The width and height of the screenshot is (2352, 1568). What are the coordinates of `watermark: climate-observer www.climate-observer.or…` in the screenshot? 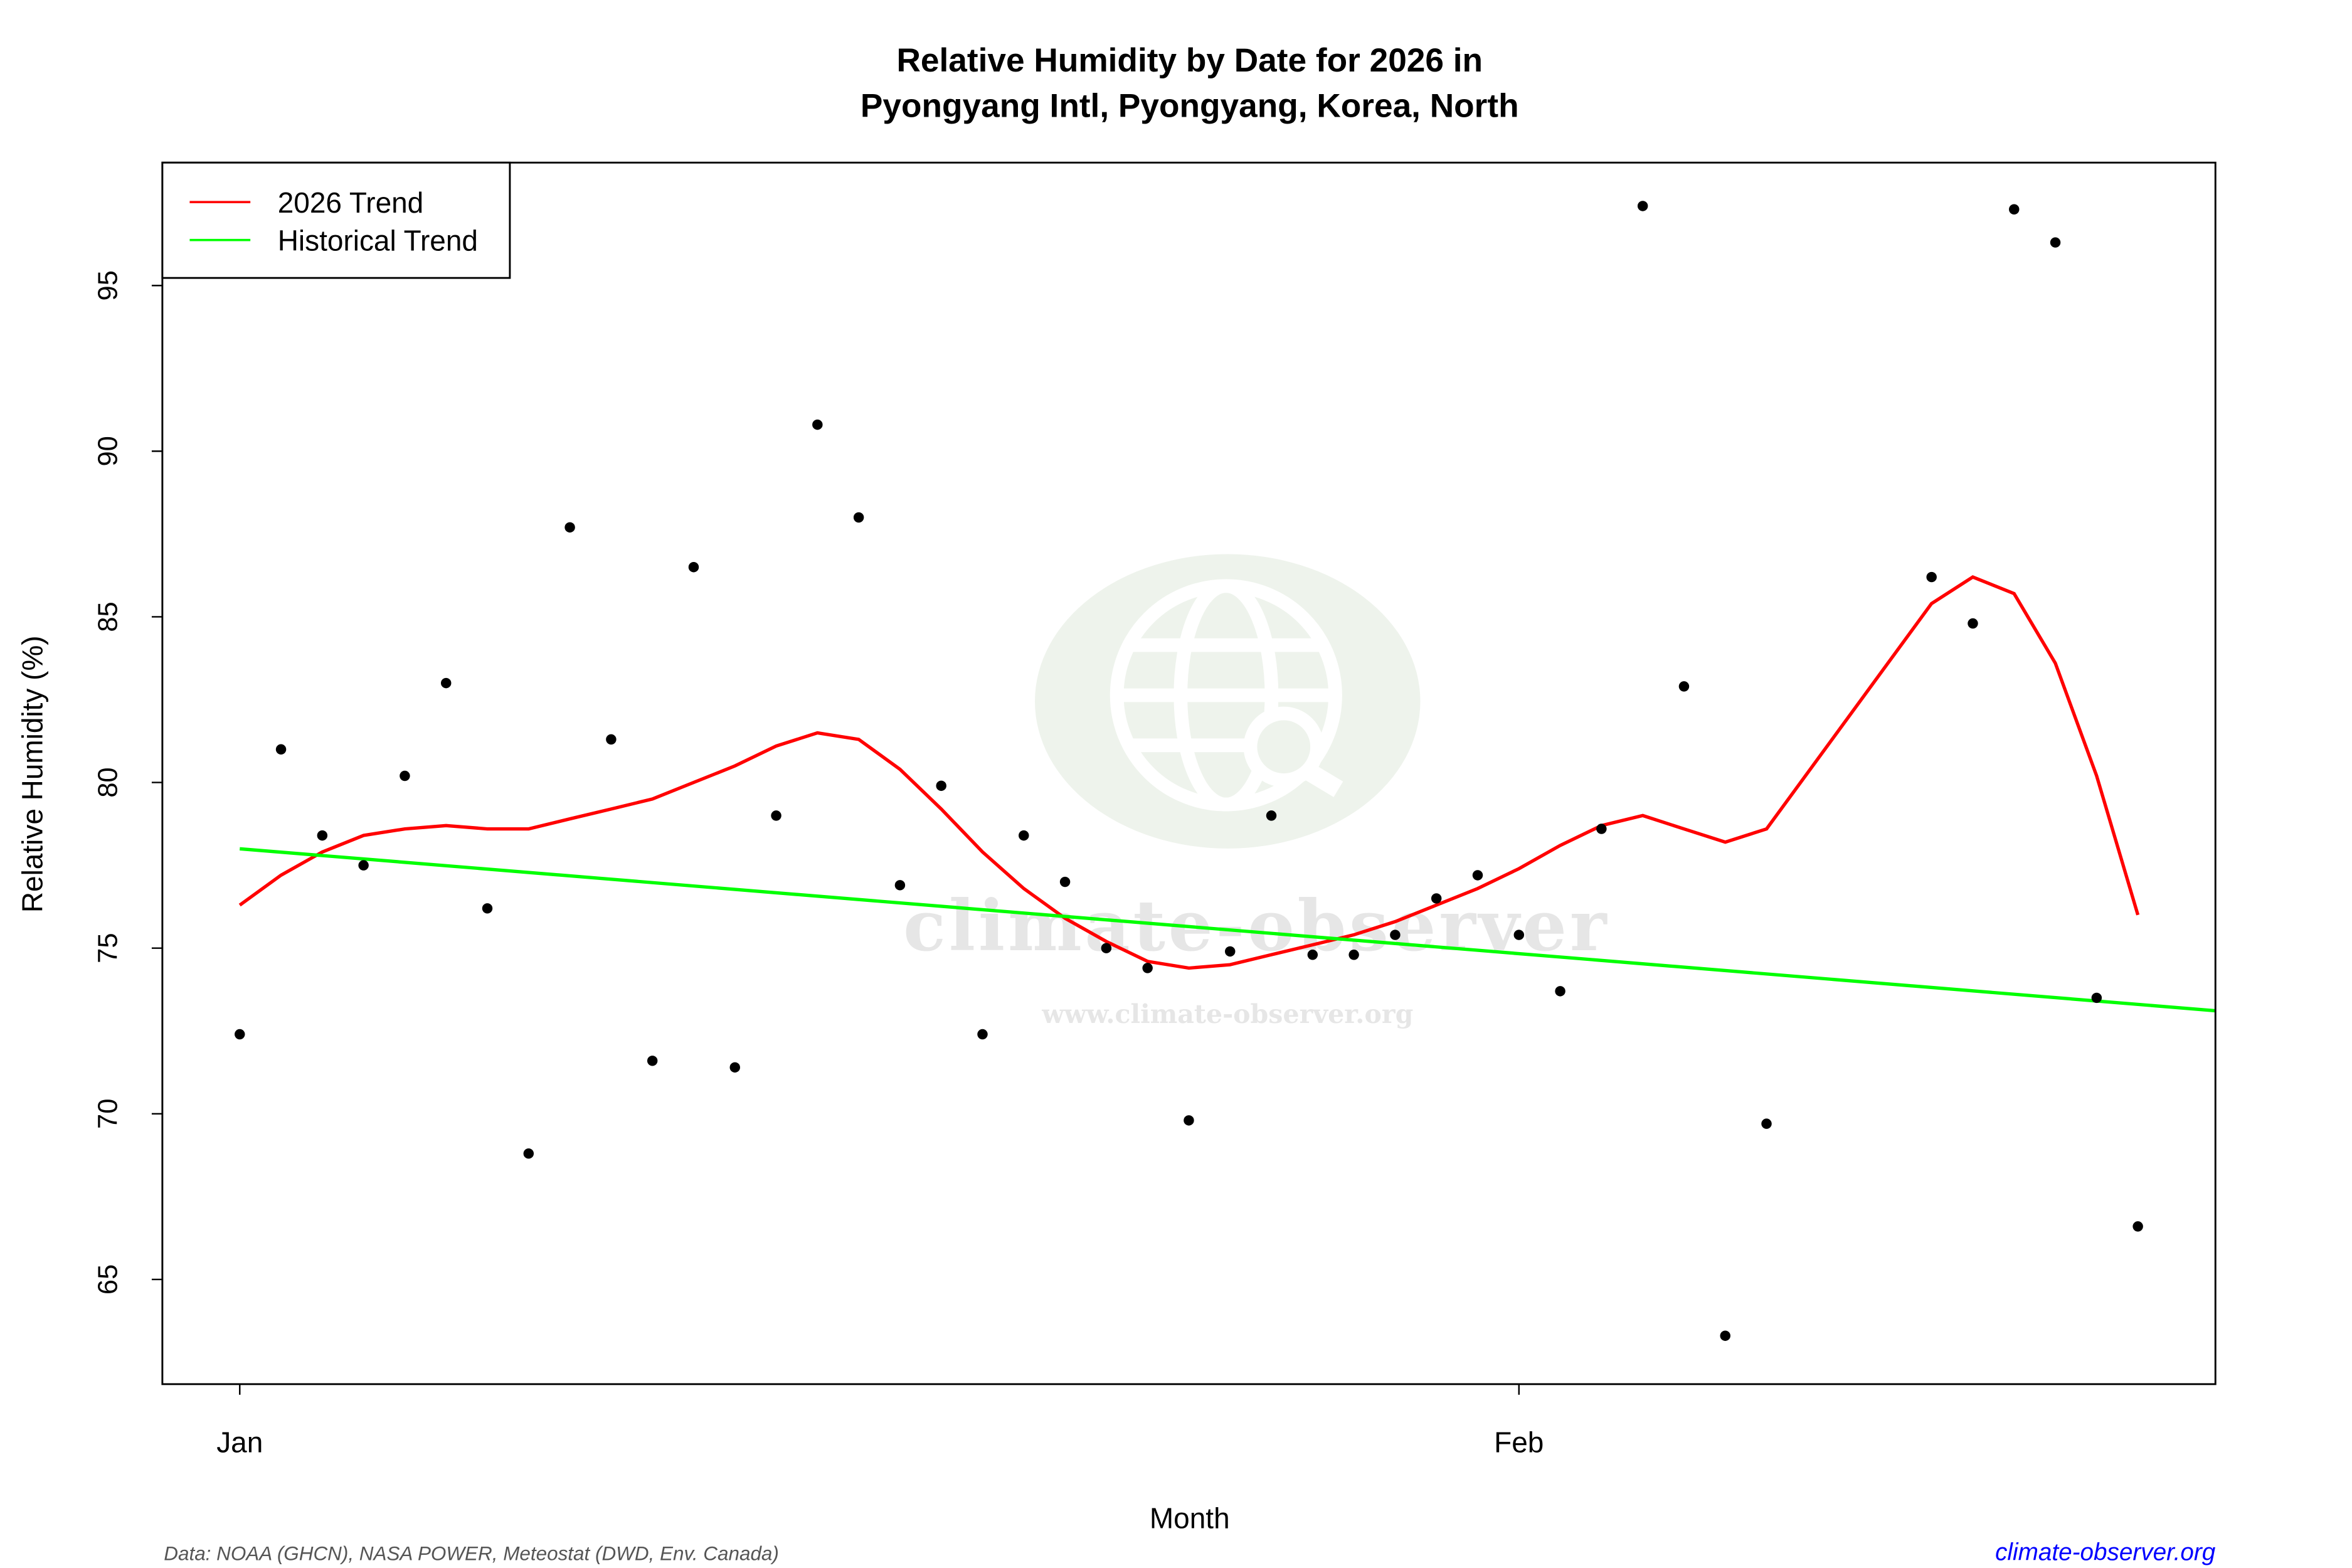 It's located at (1256, 791).